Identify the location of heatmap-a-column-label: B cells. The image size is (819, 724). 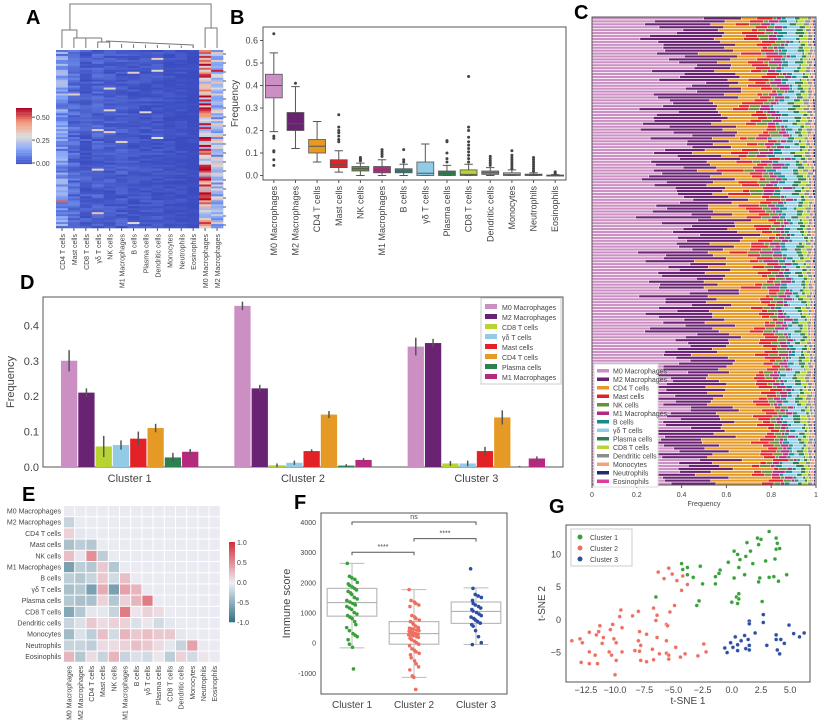
(135, 244).